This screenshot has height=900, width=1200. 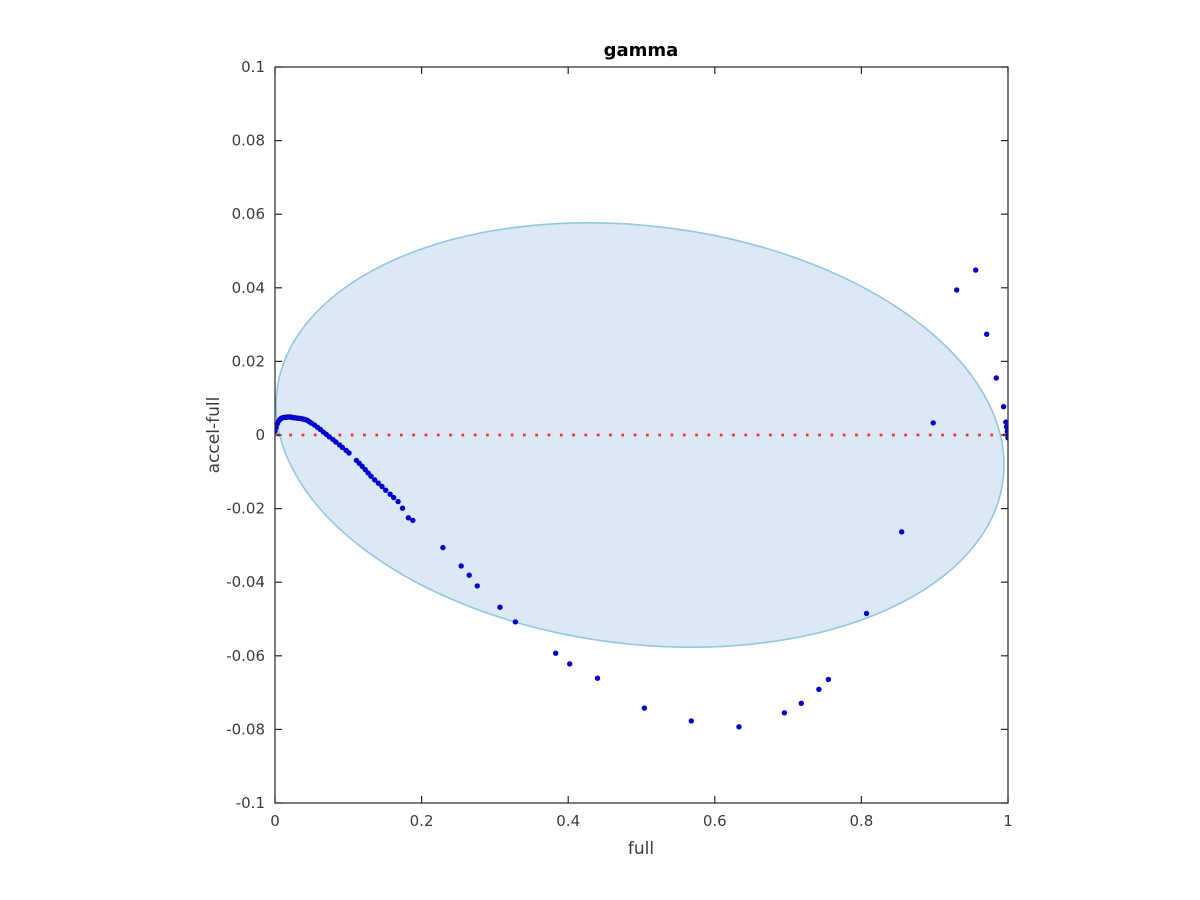 I want to click on y-tick-label: -0.06, so click(x=245, y=656).